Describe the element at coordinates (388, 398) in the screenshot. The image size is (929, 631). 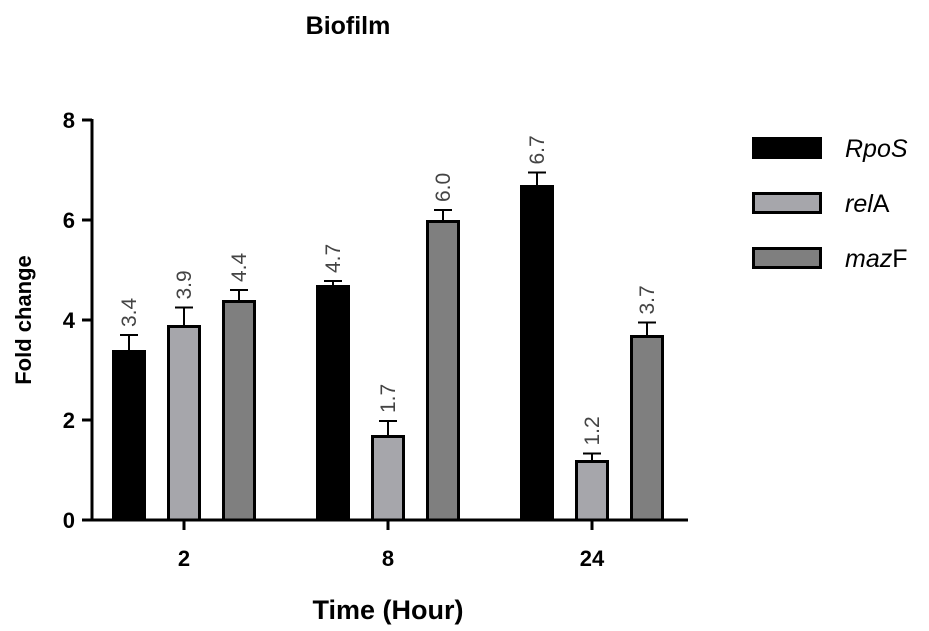
I see `data-label: 1.7` at that location.